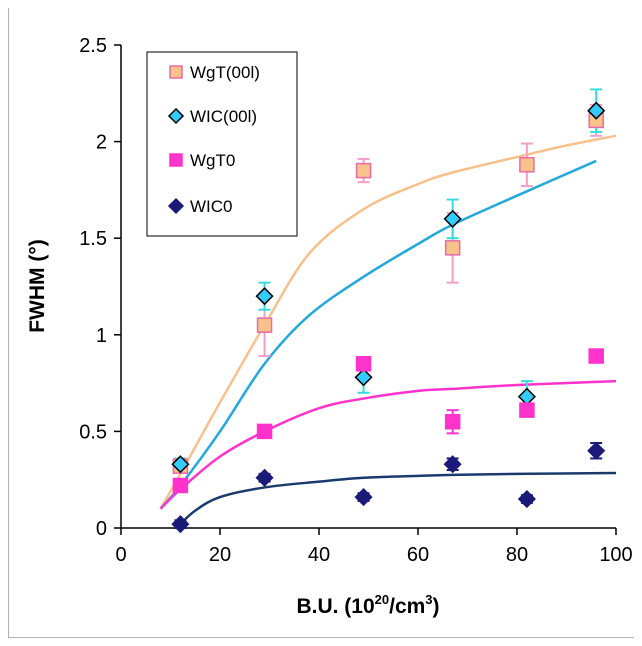  Describe the element at coordinates (37, 286) in the screenshot. I see `y-axis-title: FWHM (°)` at that location.